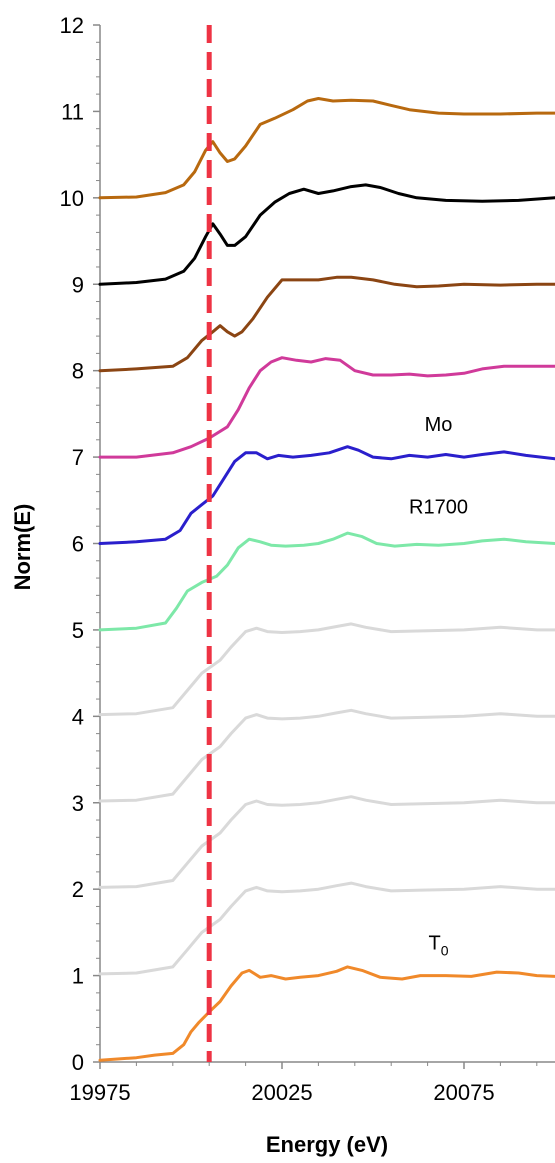 The width and height of the screenshot is (555, 1163). Describe the element at coordinates (438, 686) in the screenshot. I see `annotations: Mo R1700 T0` at that location.